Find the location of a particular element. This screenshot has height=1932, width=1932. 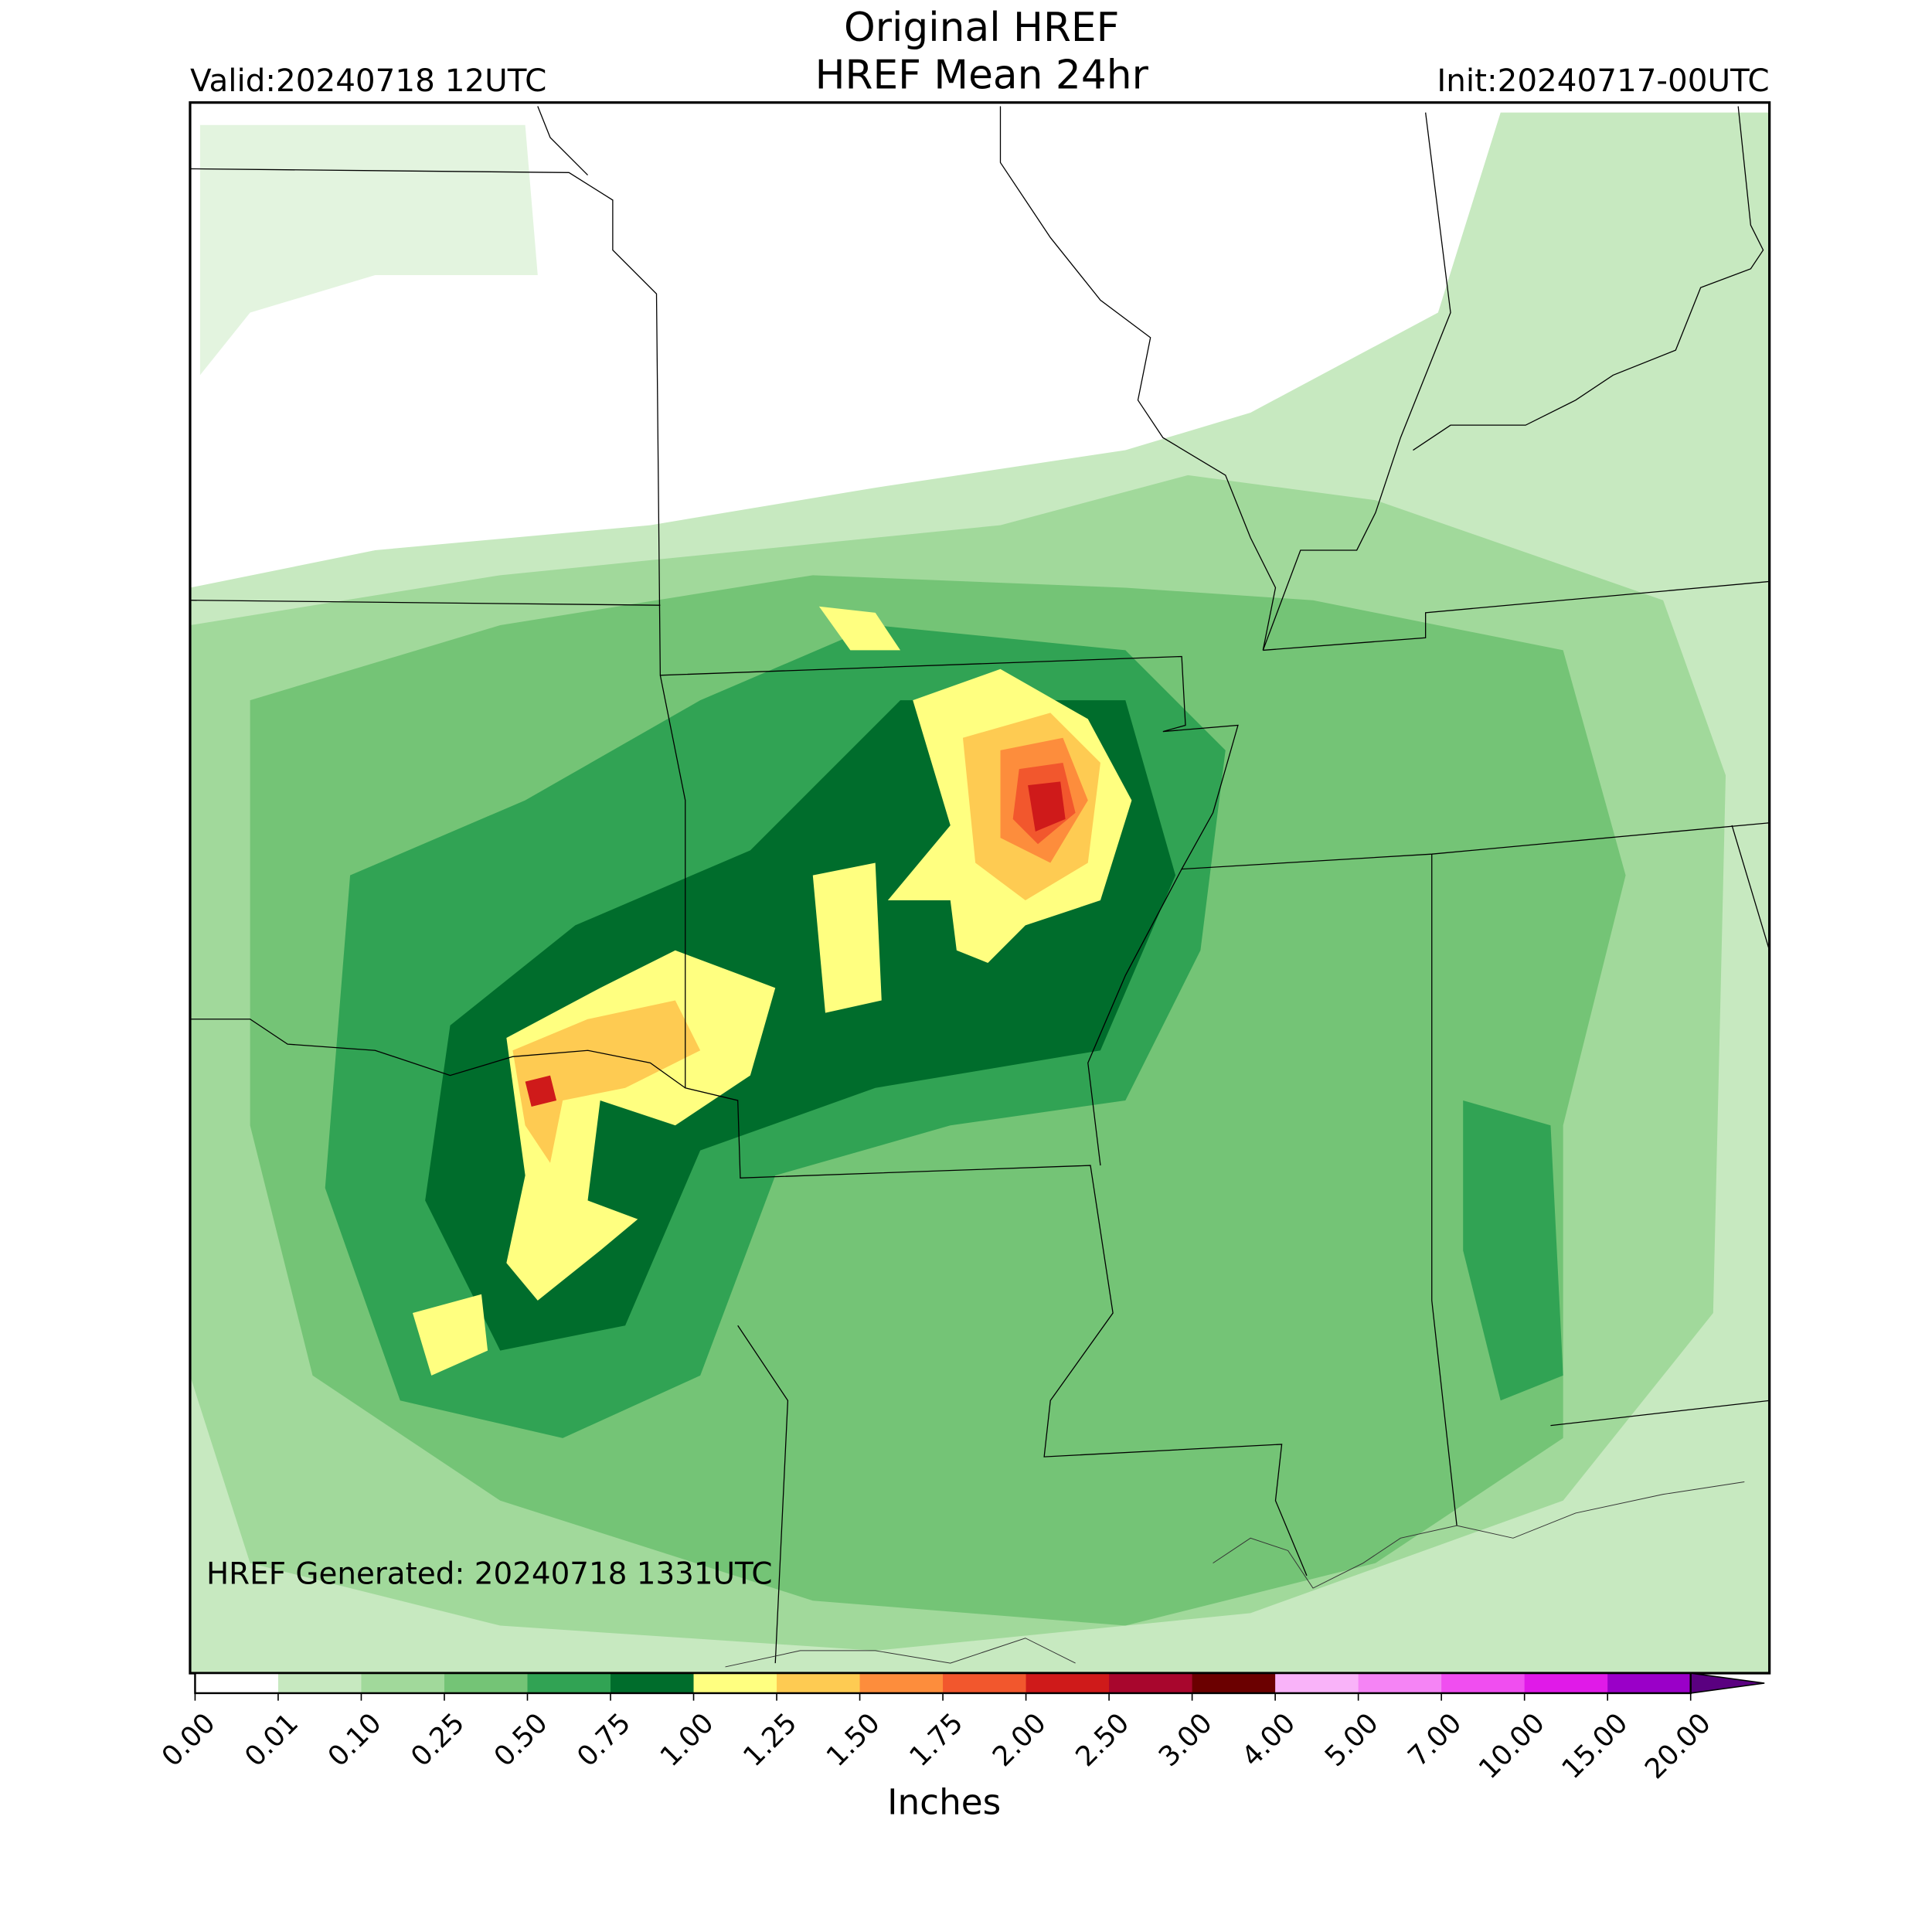

colorbar-tick-label: 1.75 is located at coordinates (936, 1740).